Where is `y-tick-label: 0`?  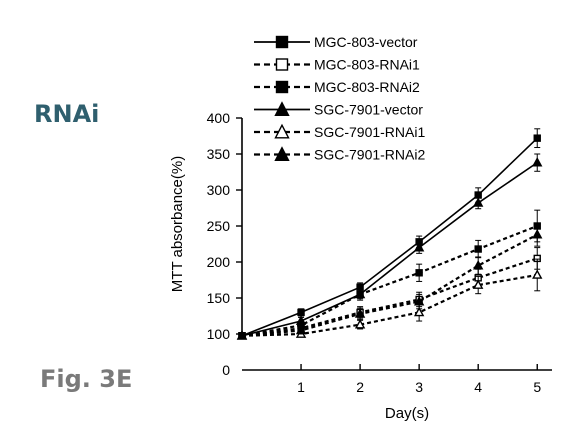
y-tick-label: 0 is located at coordinates (226, 370).